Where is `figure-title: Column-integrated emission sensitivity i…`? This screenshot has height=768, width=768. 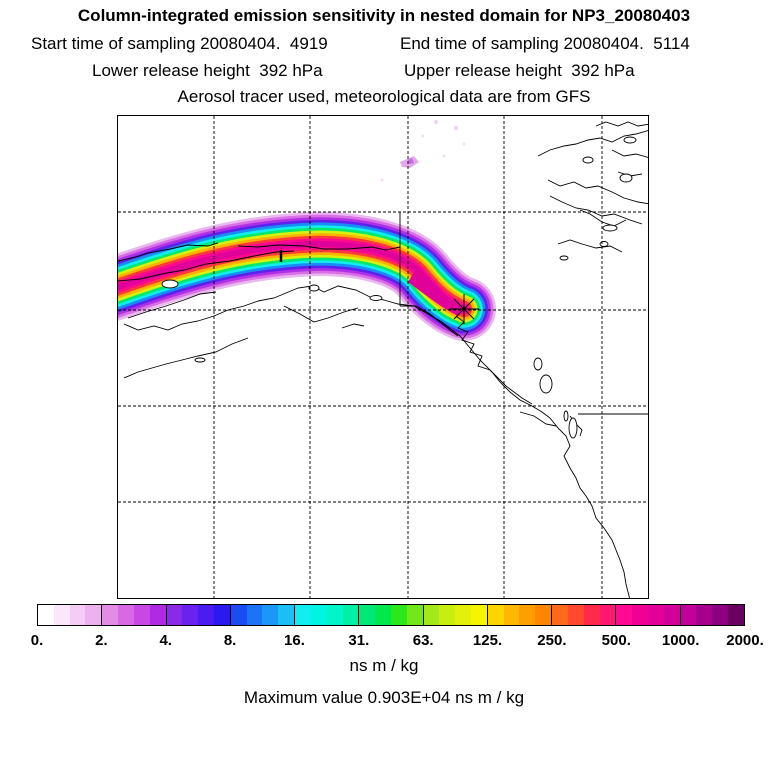 figure-title: Column-integrated emission sensitivity i… is located at coordinates (384, 15).